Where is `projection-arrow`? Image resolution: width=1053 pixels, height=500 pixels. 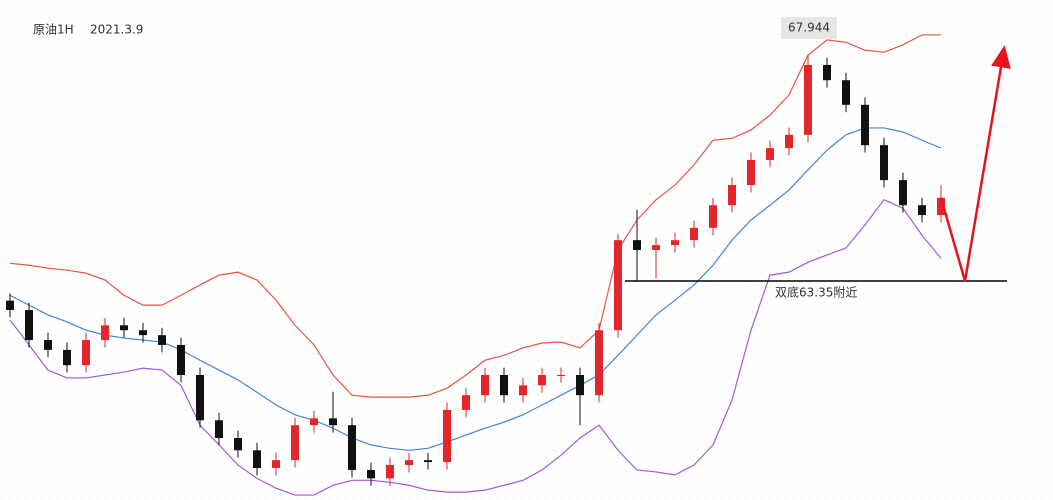
projection-arrow is located at coordinates (975, 163).